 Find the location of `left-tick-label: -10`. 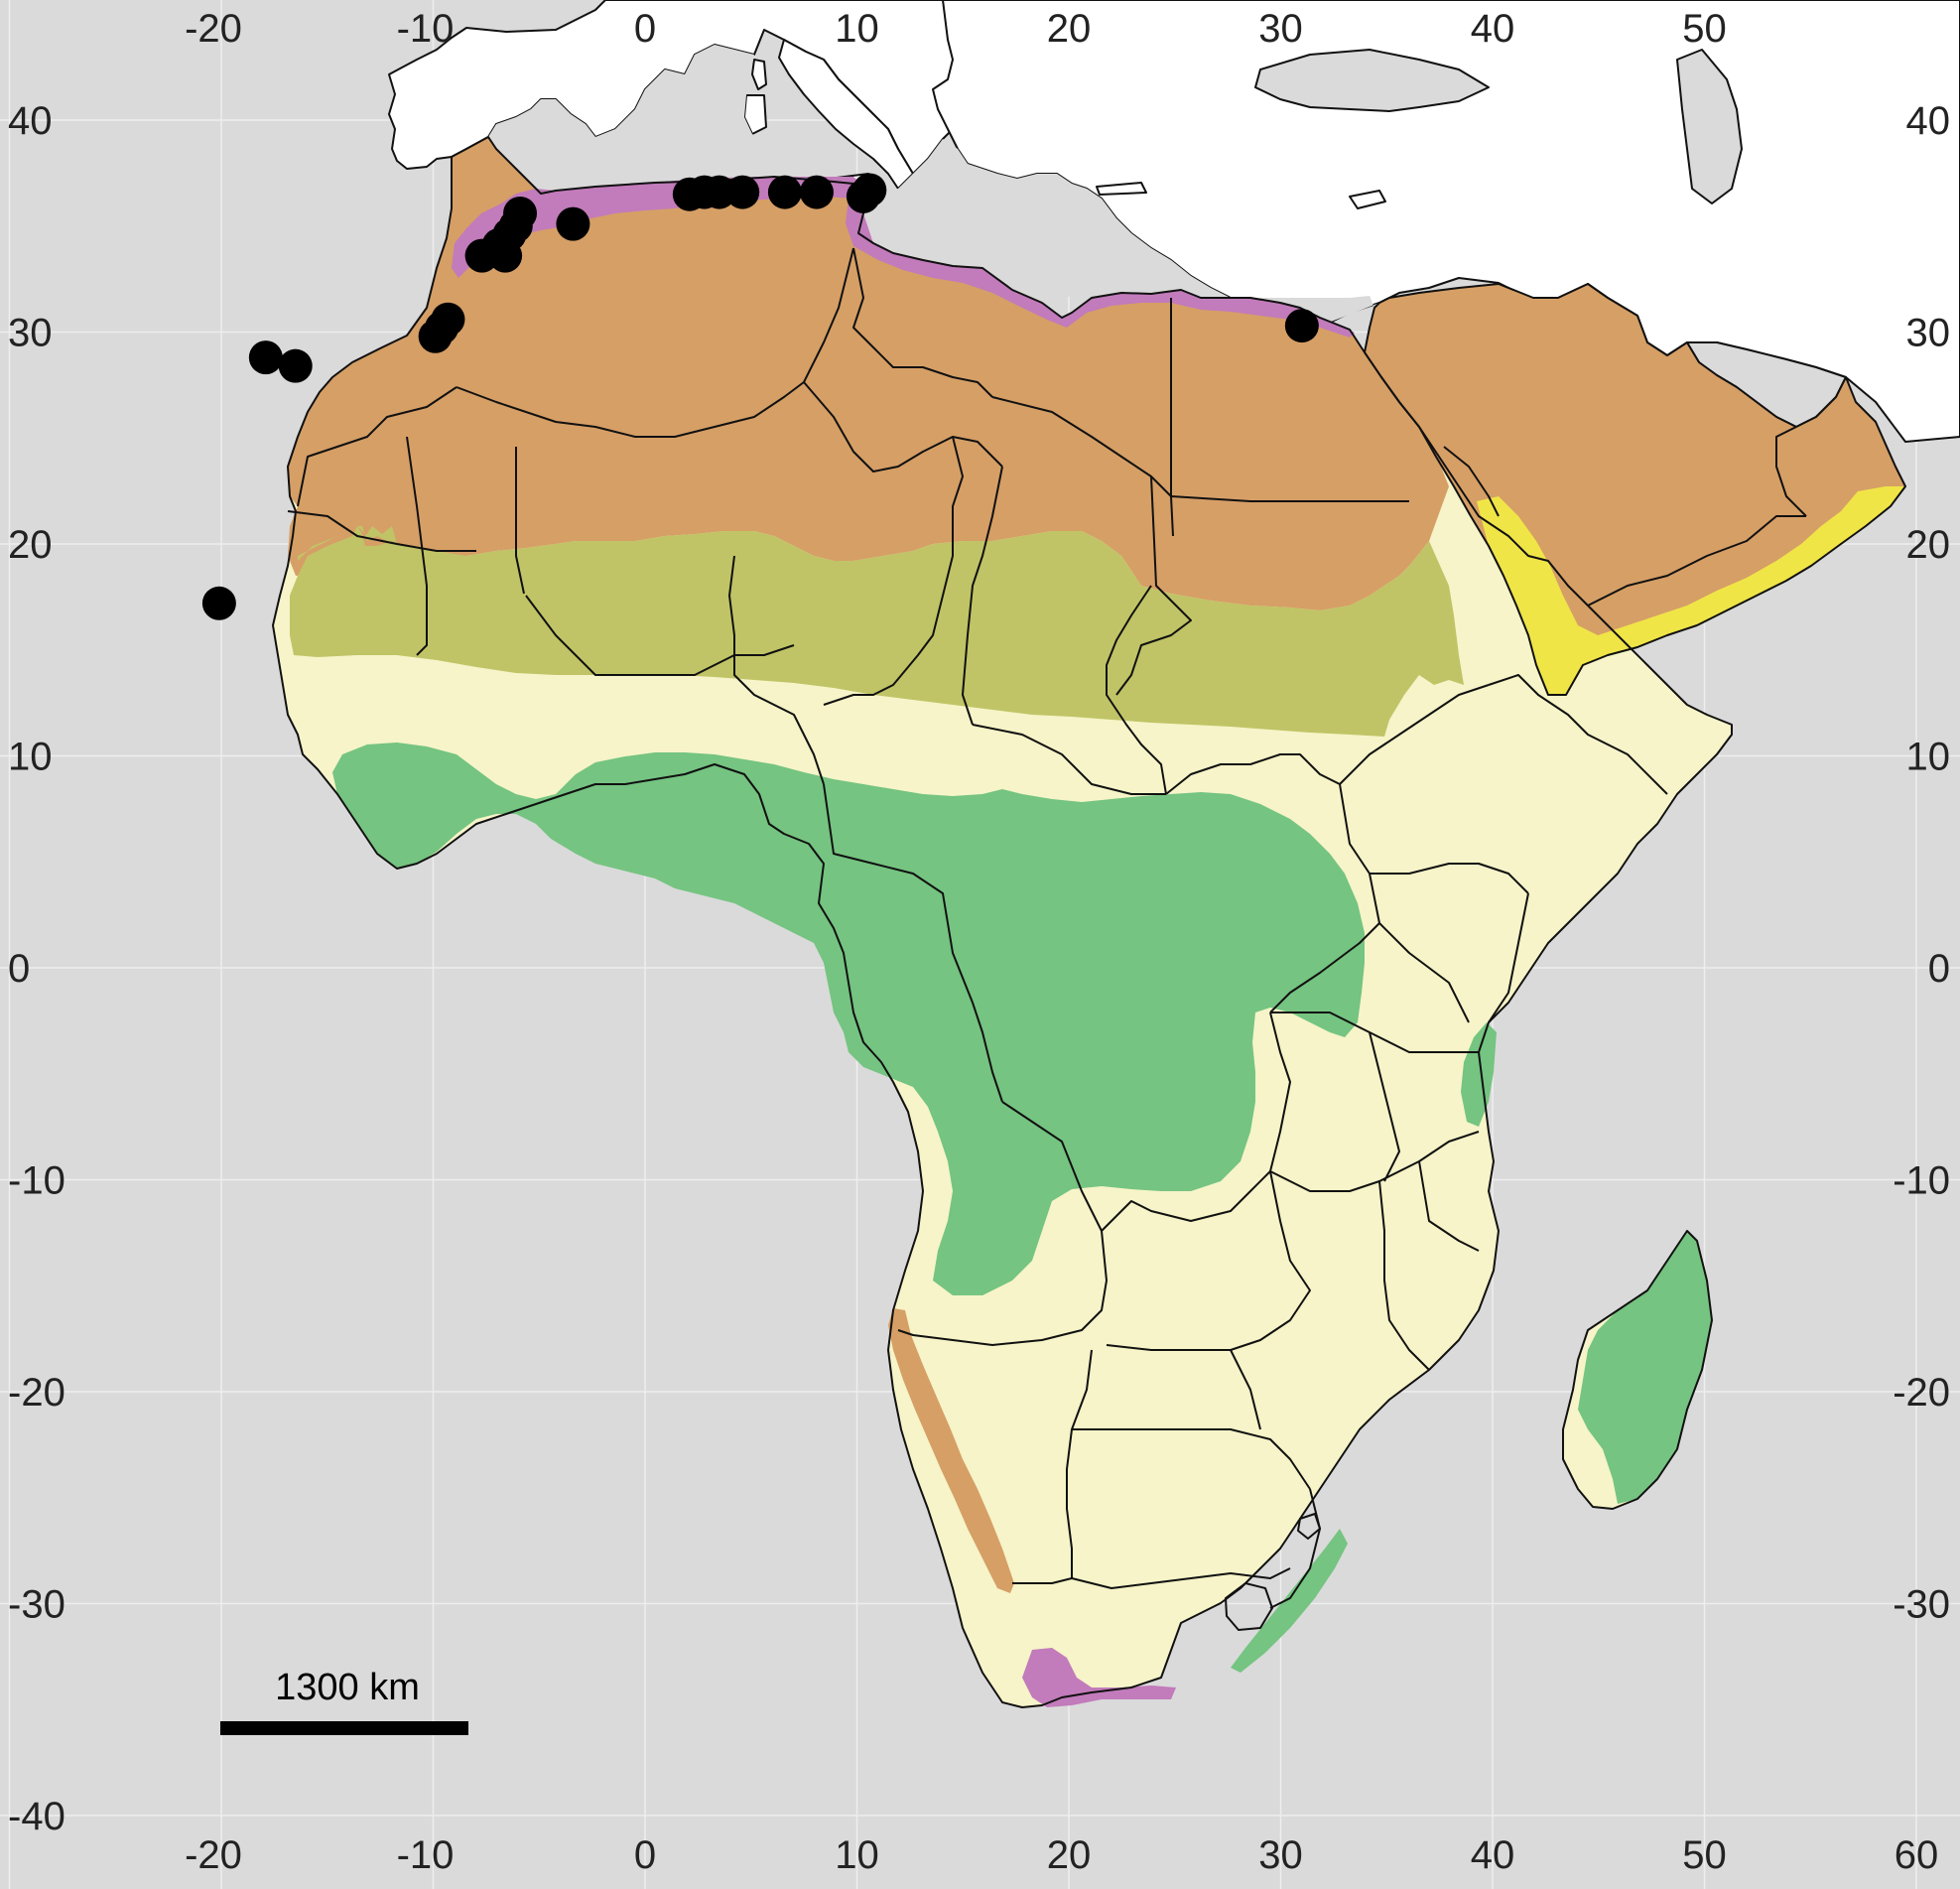

left-tick-label: -10 is located at coordinates (36, 1181).